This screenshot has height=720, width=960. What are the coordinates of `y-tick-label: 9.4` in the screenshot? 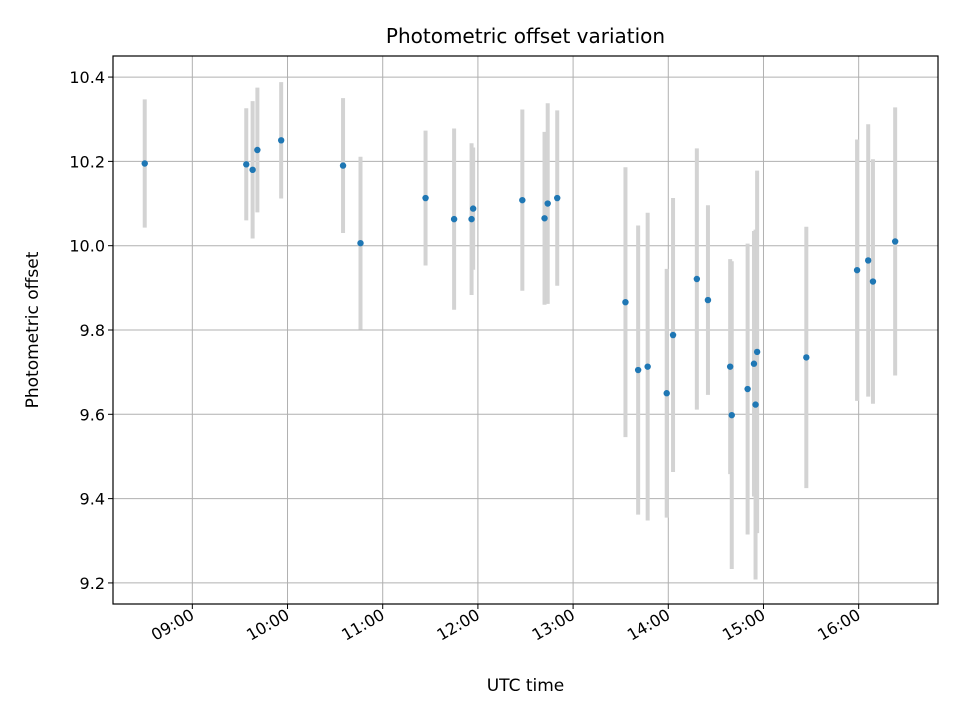 It's located at (92, 499).